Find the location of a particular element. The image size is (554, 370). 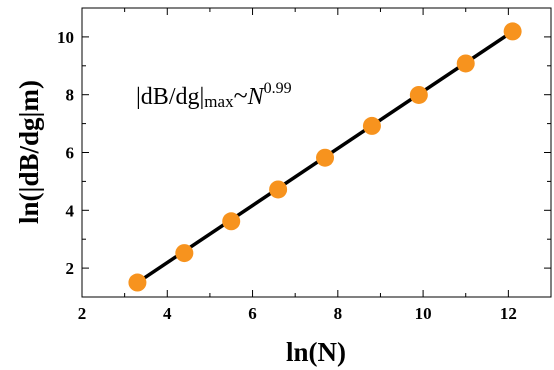

annotation-prefix: |dB/dg| is located at coordinates (170, 97).